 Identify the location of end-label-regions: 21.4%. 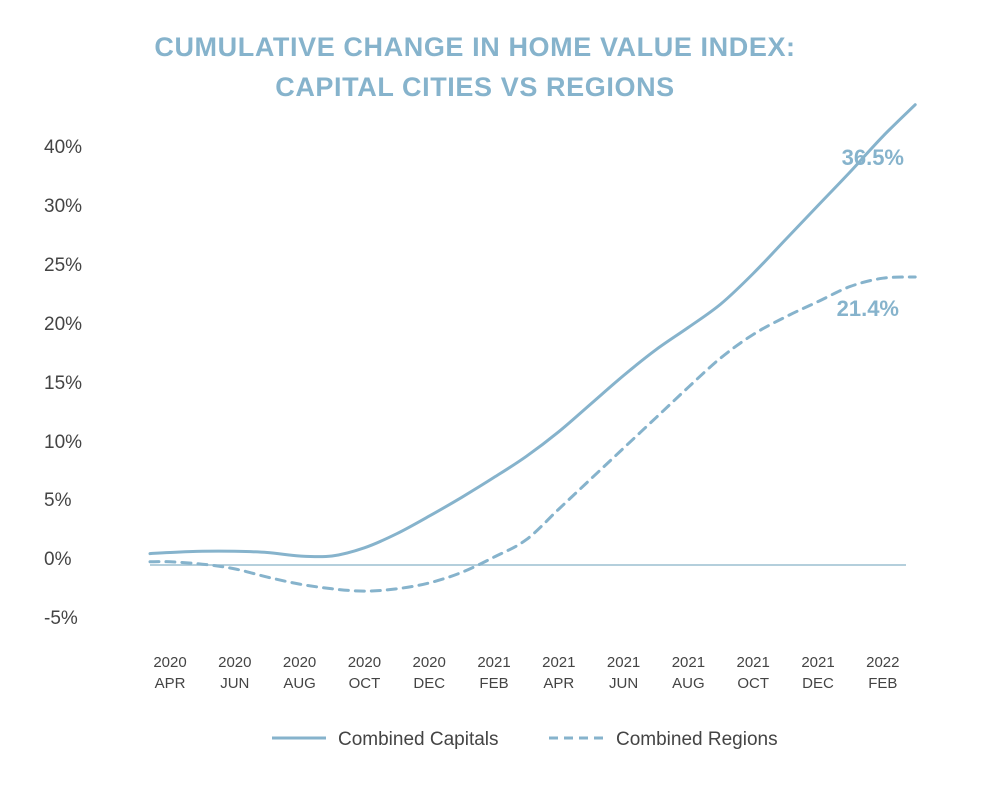
(868, 308).